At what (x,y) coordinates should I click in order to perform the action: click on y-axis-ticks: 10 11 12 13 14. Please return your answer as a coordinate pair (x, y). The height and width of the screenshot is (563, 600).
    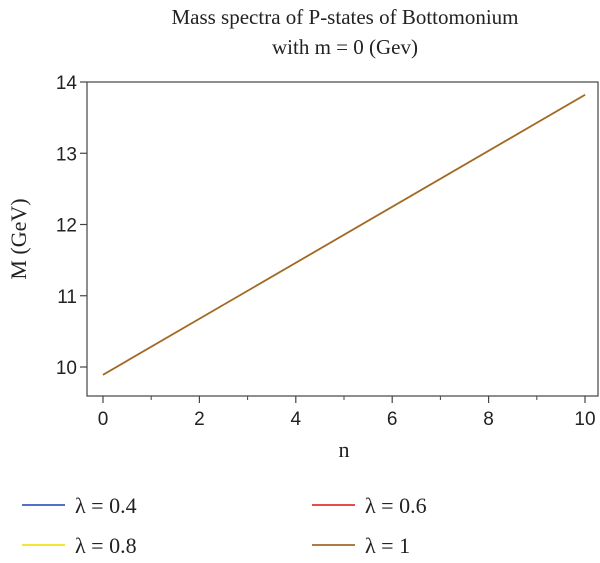
    Looking at the image, I should click on (71, 226).